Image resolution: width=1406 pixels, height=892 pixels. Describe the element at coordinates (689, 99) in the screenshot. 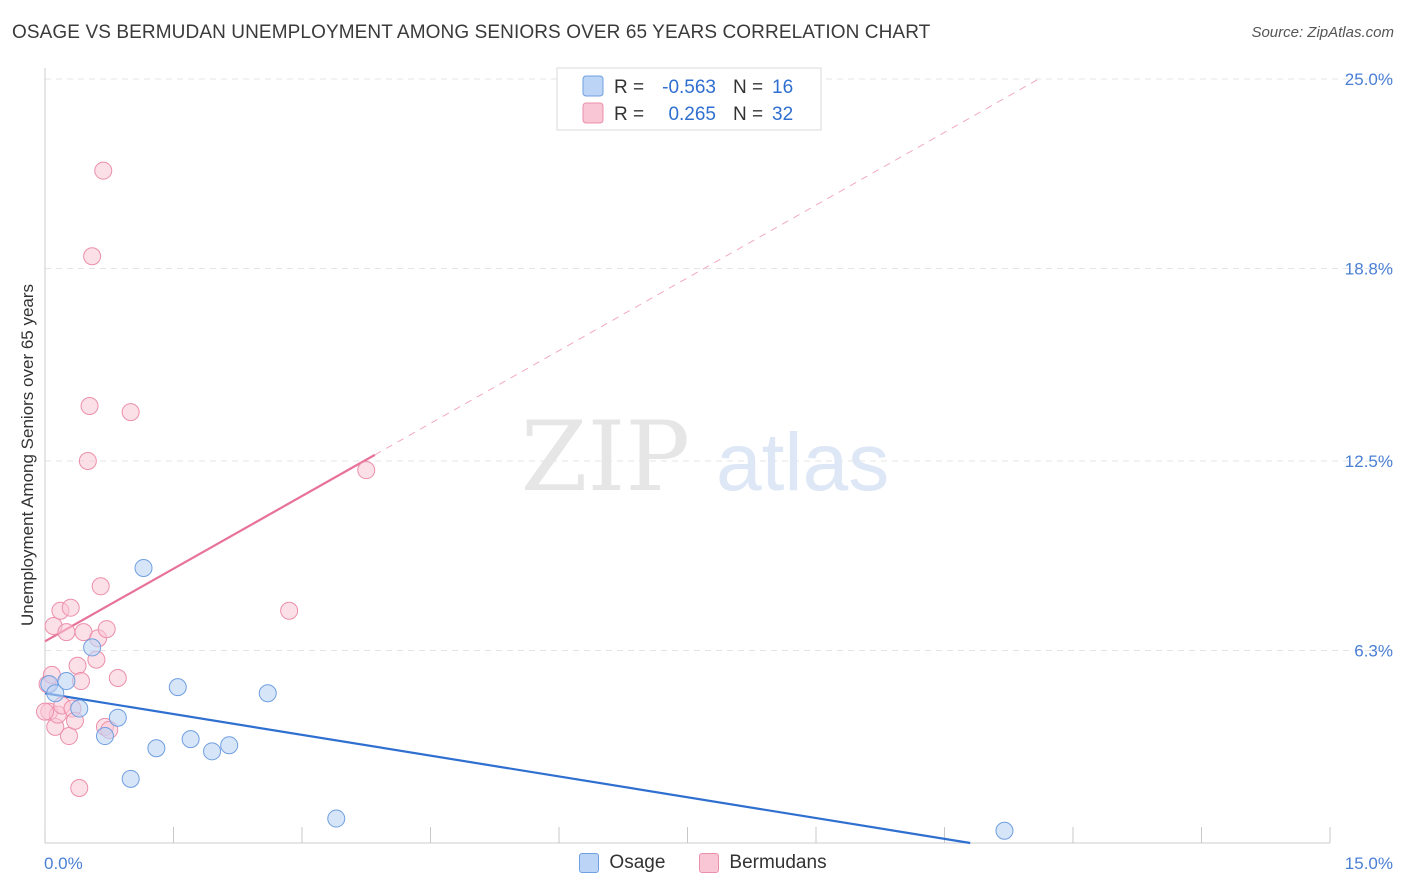

I see `legend-box: R = -0.563 N = 16 R = 0.265 N = 32` at that location.